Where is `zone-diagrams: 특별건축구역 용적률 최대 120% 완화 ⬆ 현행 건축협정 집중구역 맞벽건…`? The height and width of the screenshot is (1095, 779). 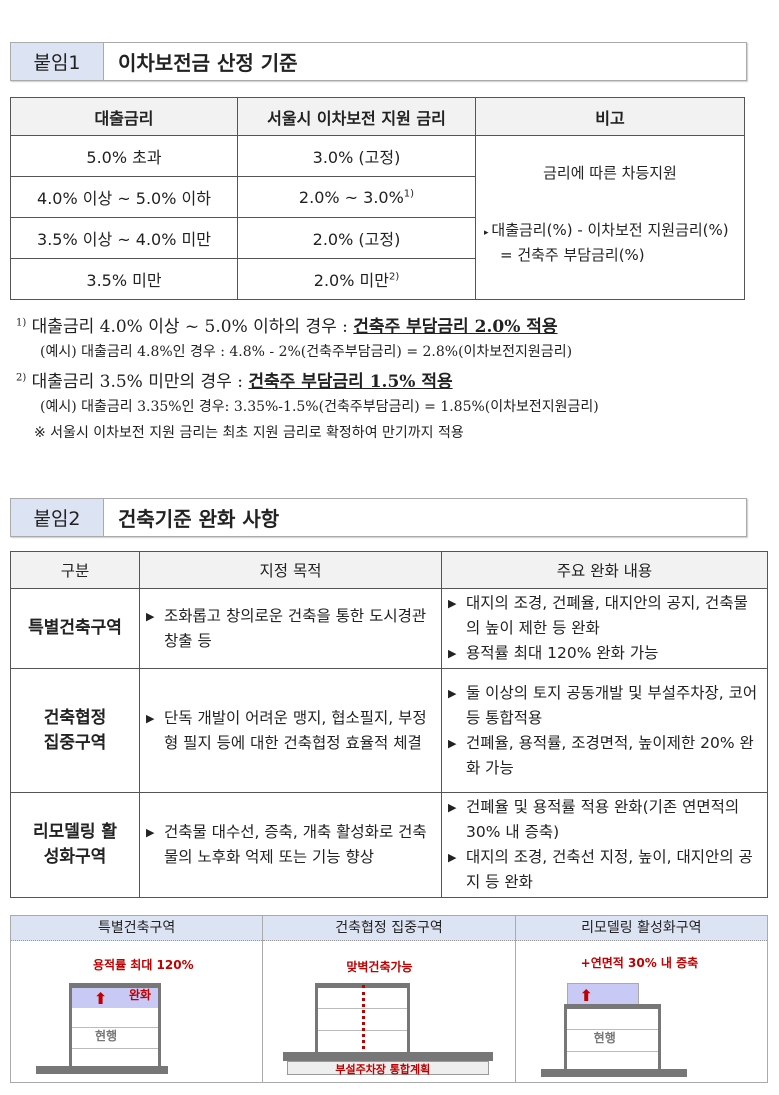
zone-diagrams: 특별건축구역 용적률 최대 120% 완화 ⬆ 현행 건축협정 집중구역 맞벽건… is located at coordinates (389, 999).